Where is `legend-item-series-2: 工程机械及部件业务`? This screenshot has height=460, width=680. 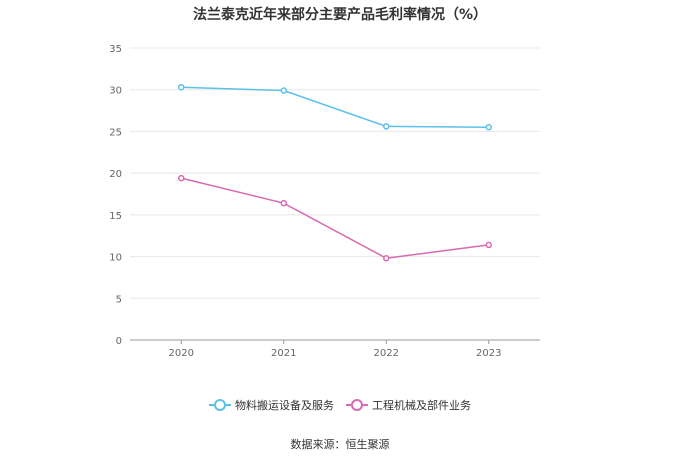 legend-item-series-2: 工程机械及部件业务 is located at coordinates (408, 405).